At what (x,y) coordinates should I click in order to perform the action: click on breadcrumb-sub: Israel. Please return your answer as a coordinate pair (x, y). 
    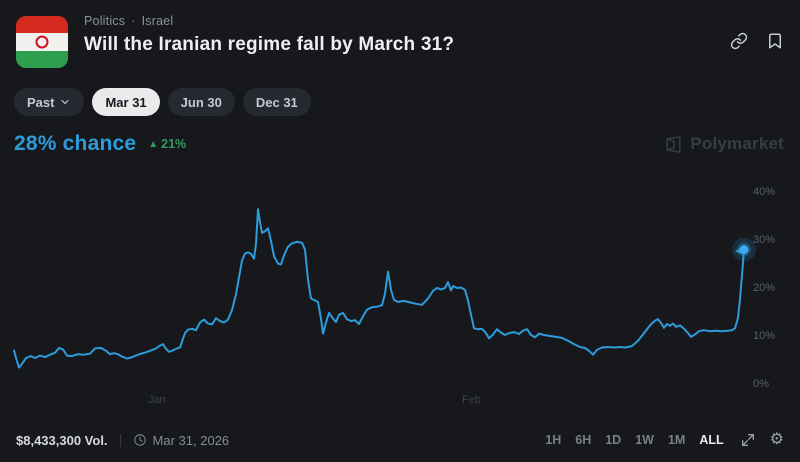
    Looking at the image, I should click on (157, 21).